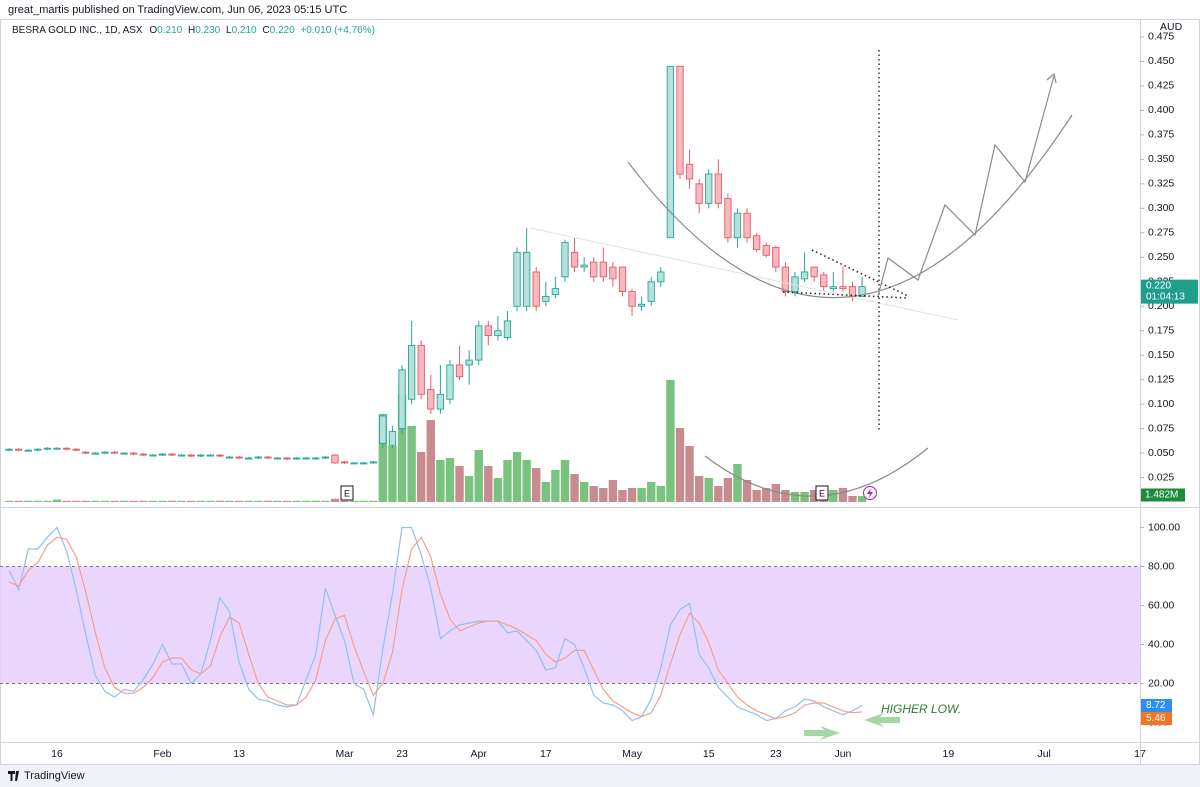 Image resolution: width=1200 pixels, height=787 pixels. I want to click on x-tick-label: Jul, so click(1043, 754).